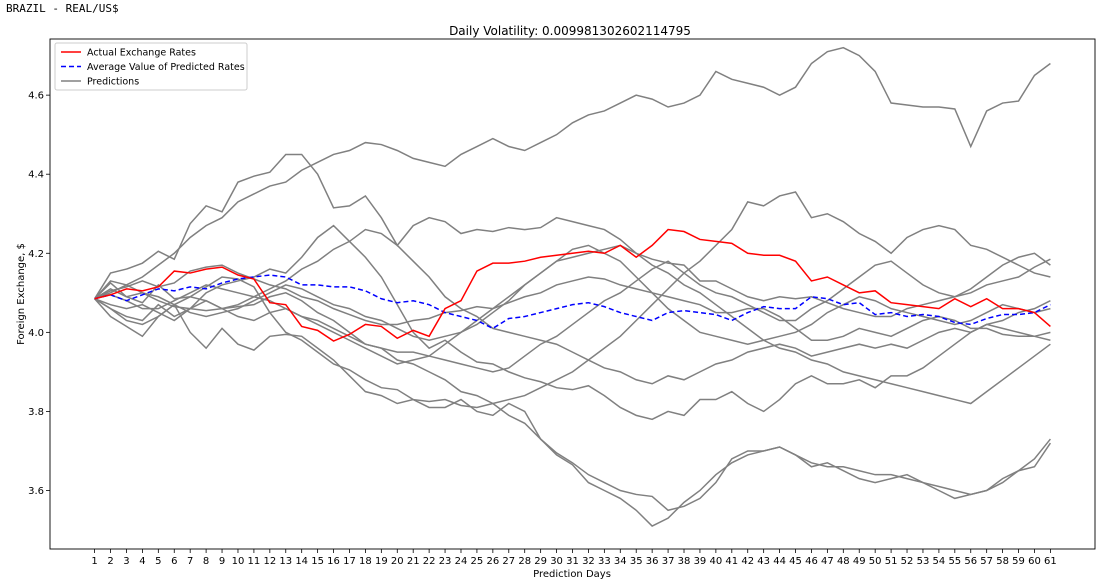 This screenshot has width=1109, height=581. Describe the element at coordinates (939, 561) in the screenshot. I see `x-tick-label: 54` at that location.